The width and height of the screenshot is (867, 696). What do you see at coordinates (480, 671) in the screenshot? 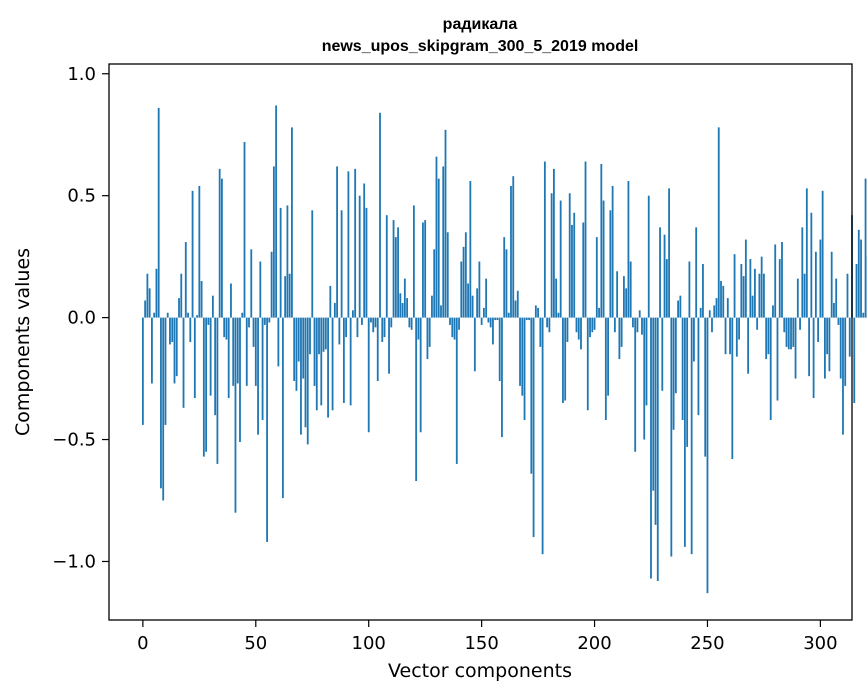
I see `x-axis-label: Vector components` at bounding box center [480, 671].